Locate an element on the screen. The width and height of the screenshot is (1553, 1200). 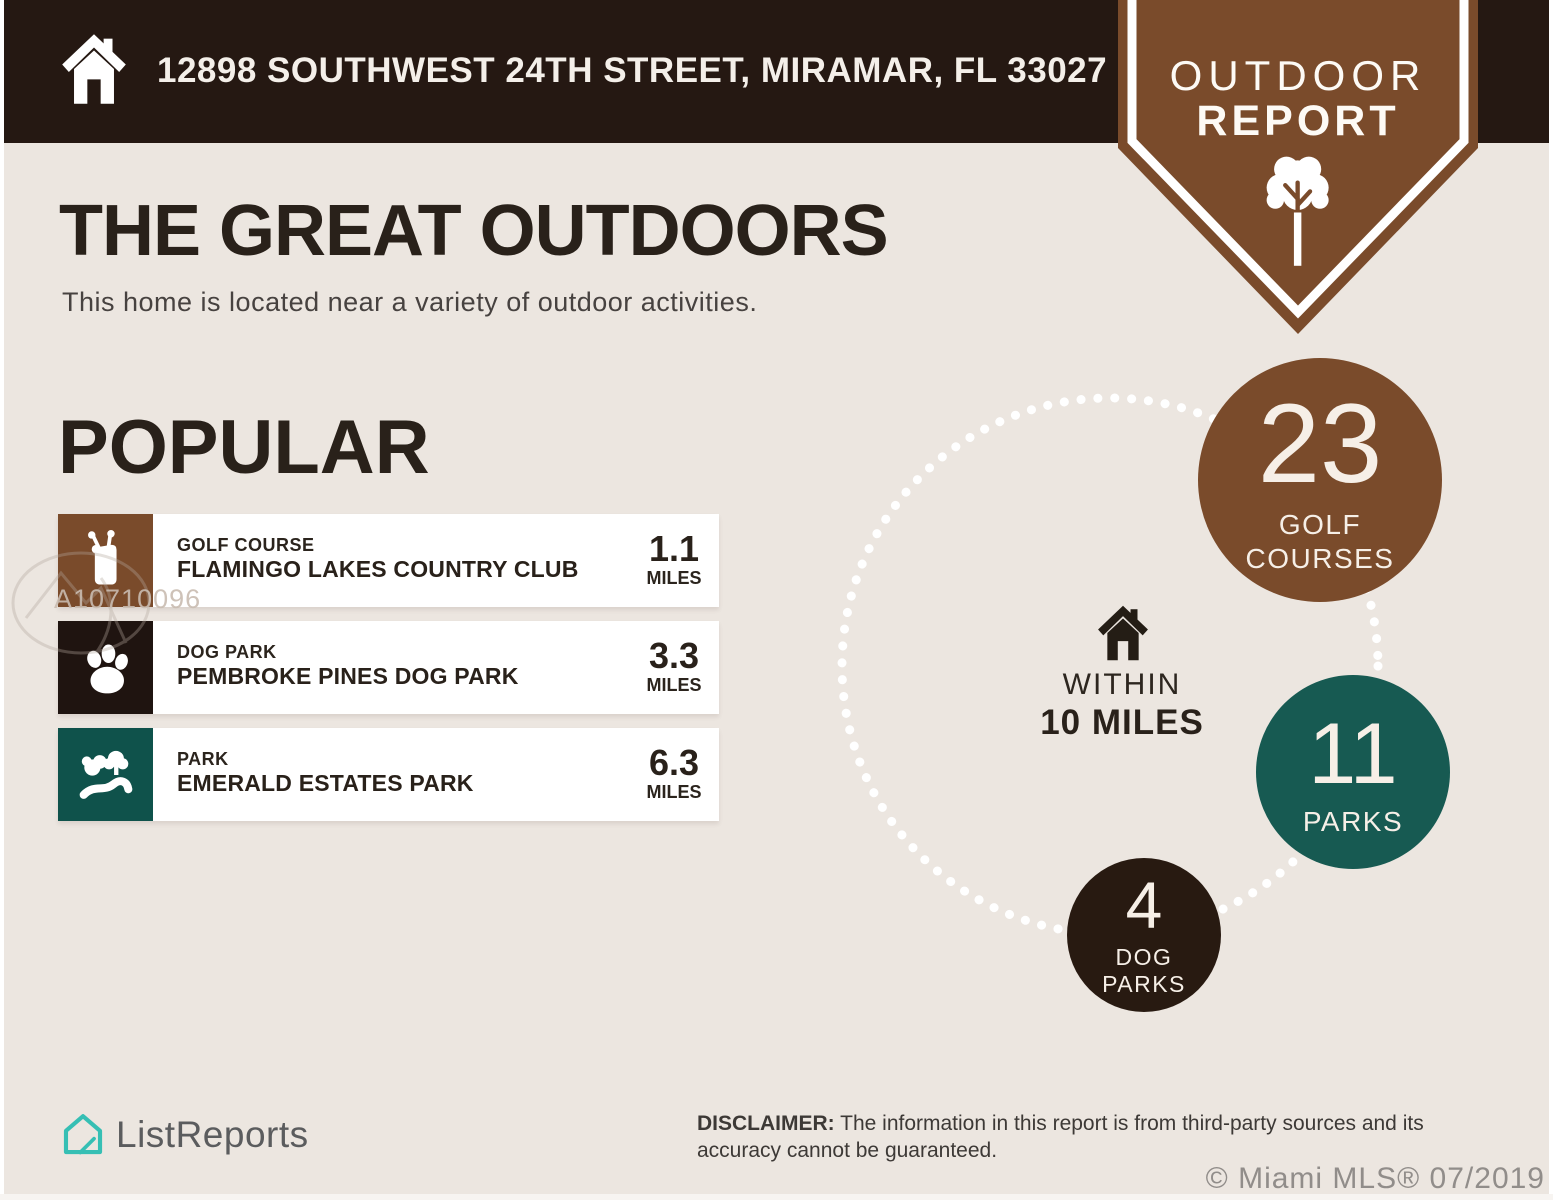
park-tile is located at coordinates (105, 774).